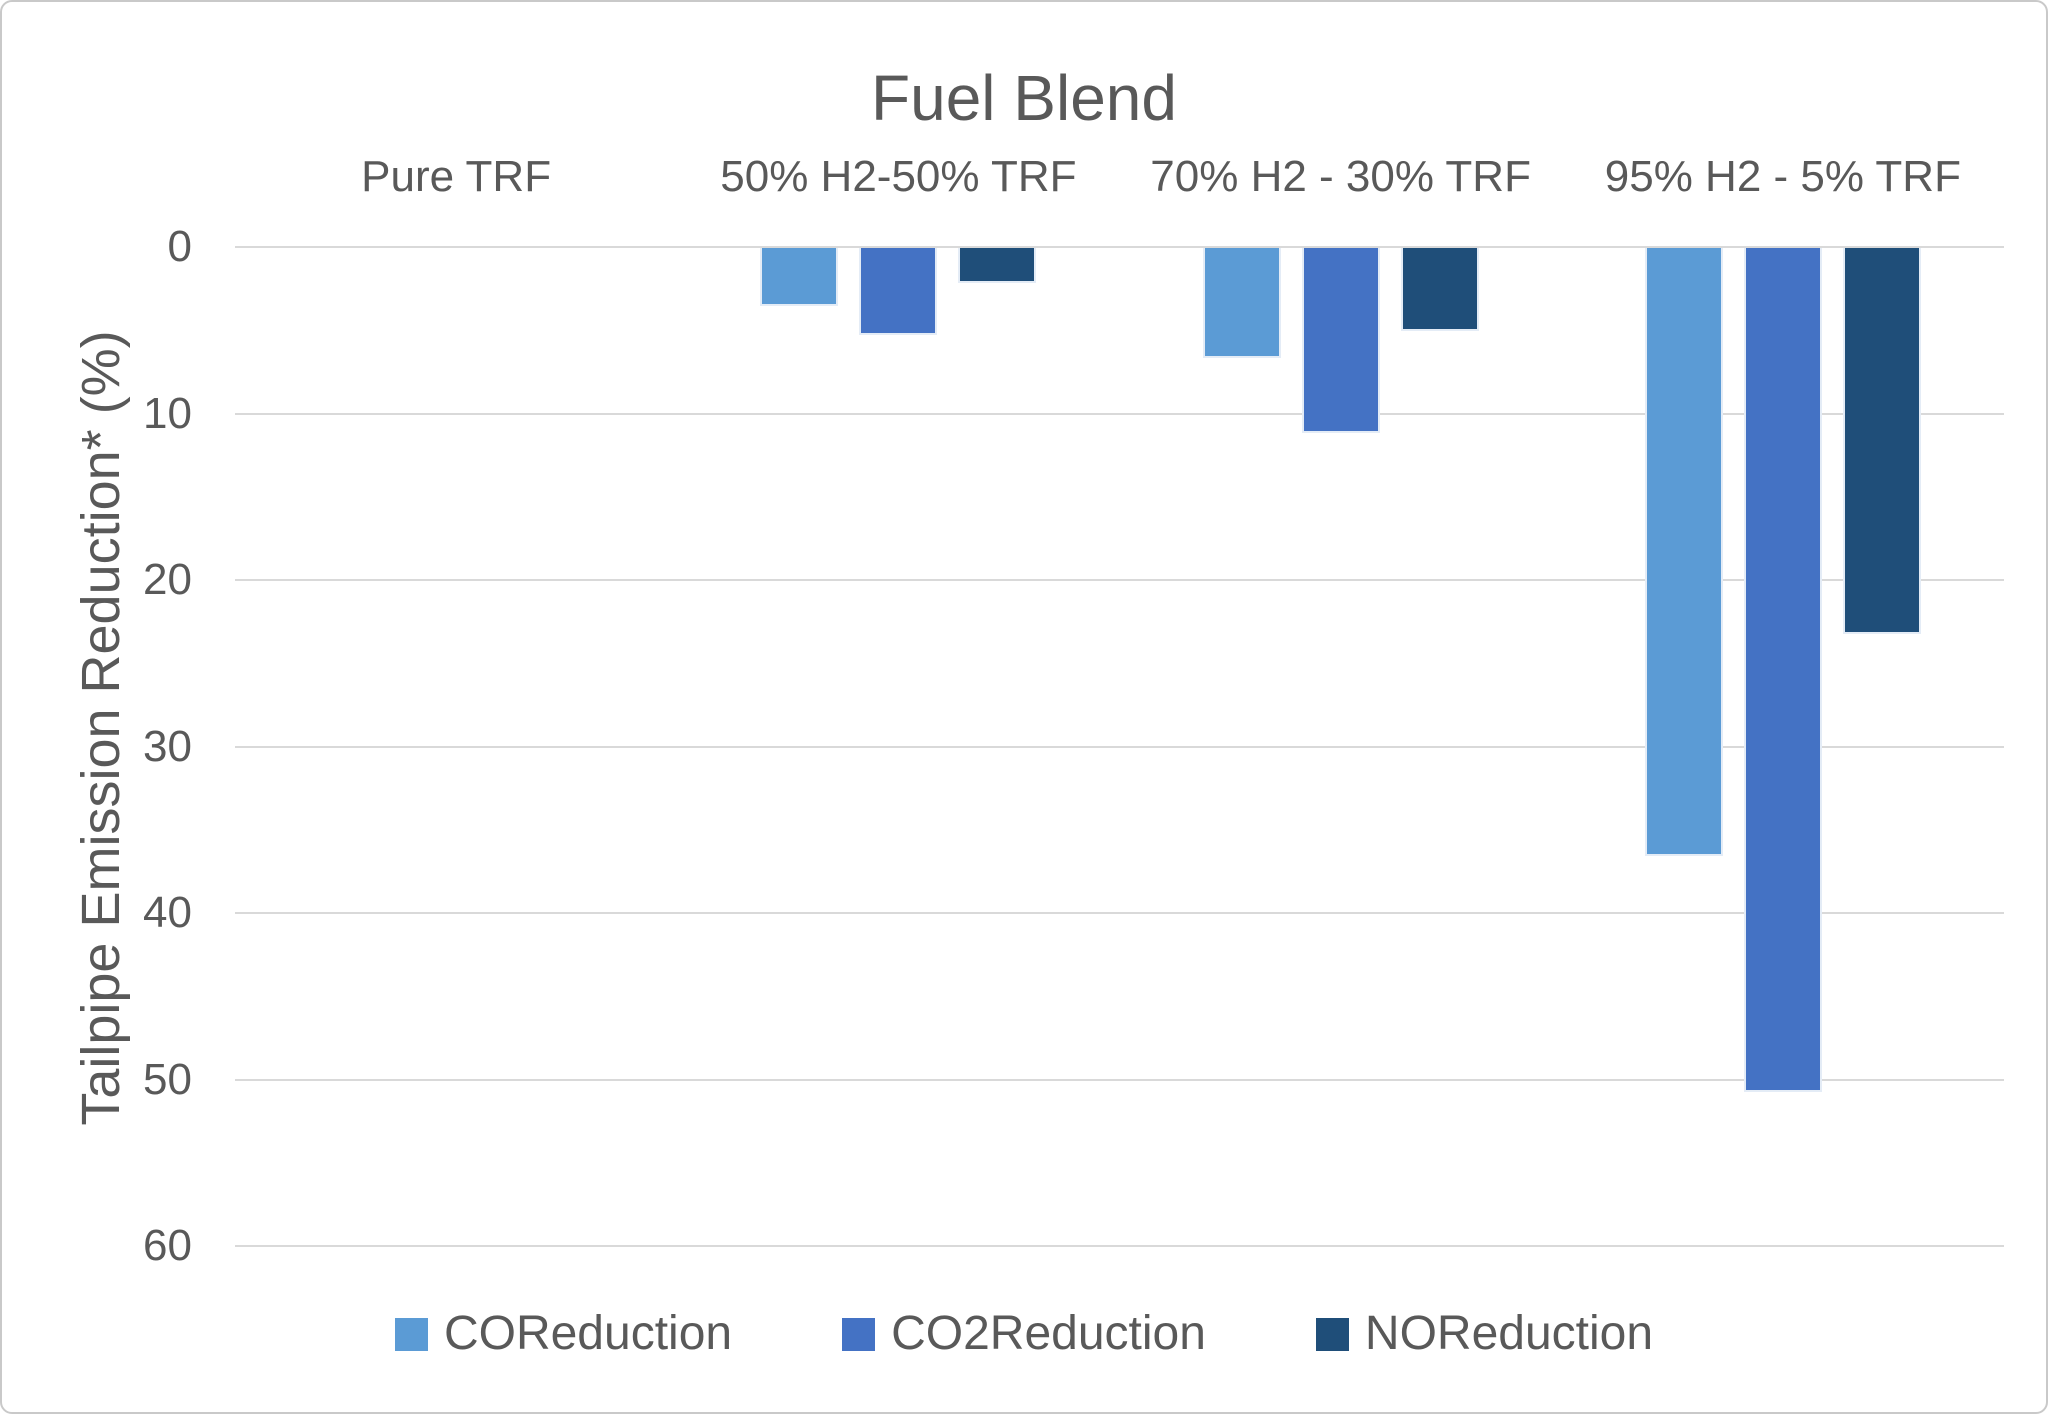 Image resolution: width=2048 pixels, height=1414 pixels. Describe the element at coordinates (588, 1333) in the screenshot. I see `legend-label: COReduction` at that location.